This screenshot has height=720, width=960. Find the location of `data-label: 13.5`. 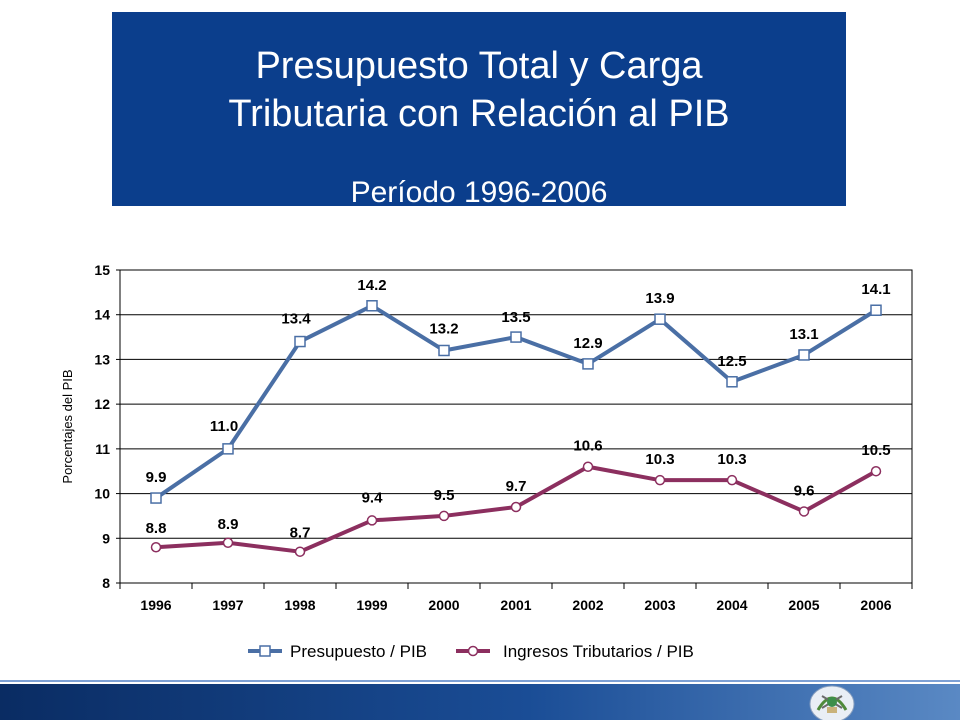

data-label: 13.5 is located at coordinates (515, 317).